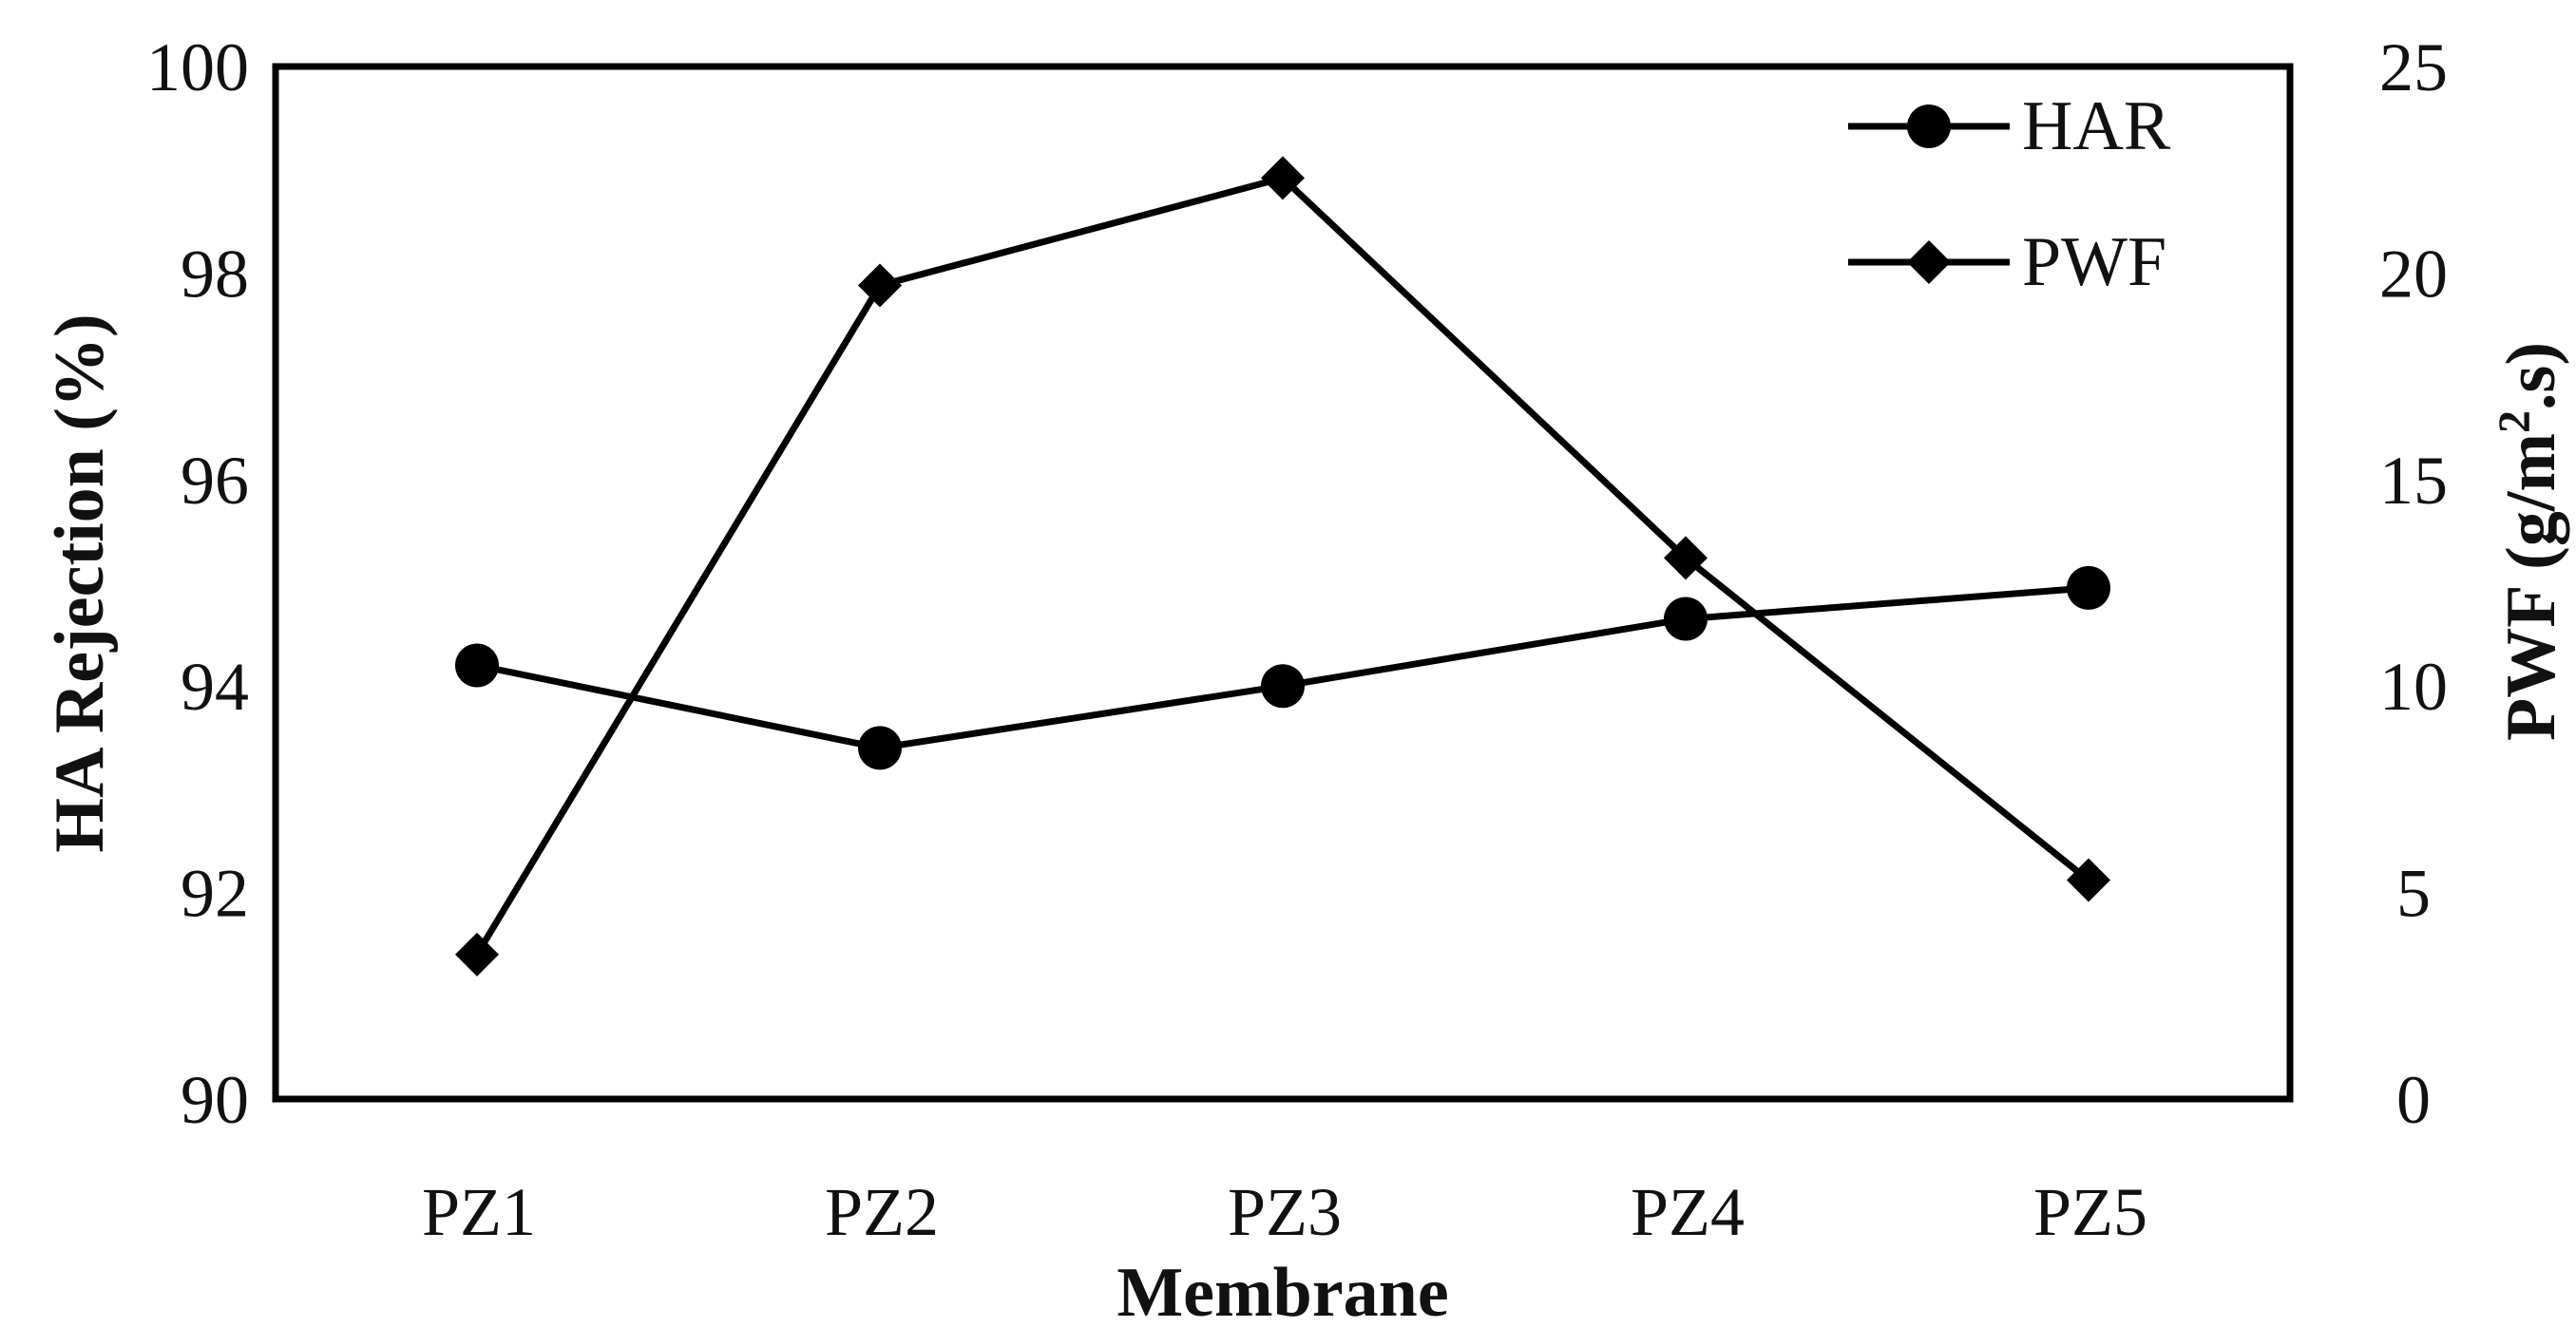 Image resolution: width=2576 pixels, height=1327 pixels. What do you see at coordinates (2413, 687) in the screenshot?
I see `right-tick-label: 10` at bounding box center [2413, 687].